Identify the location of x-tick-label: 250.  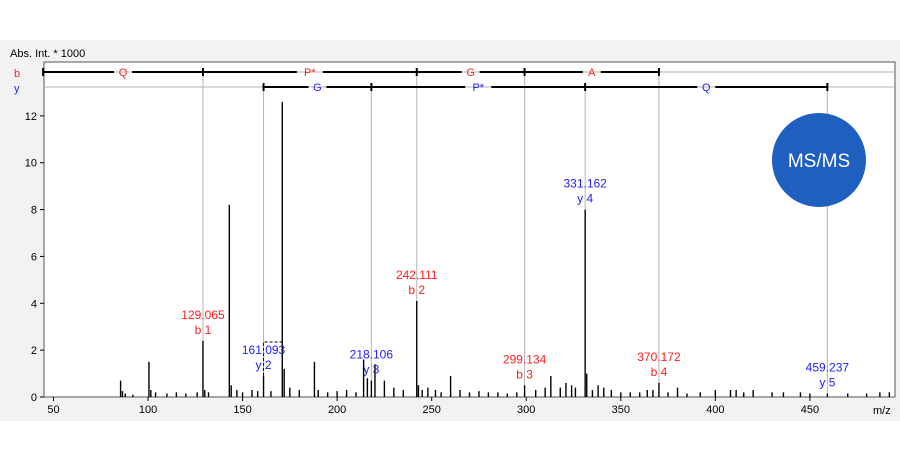
(431, 410).